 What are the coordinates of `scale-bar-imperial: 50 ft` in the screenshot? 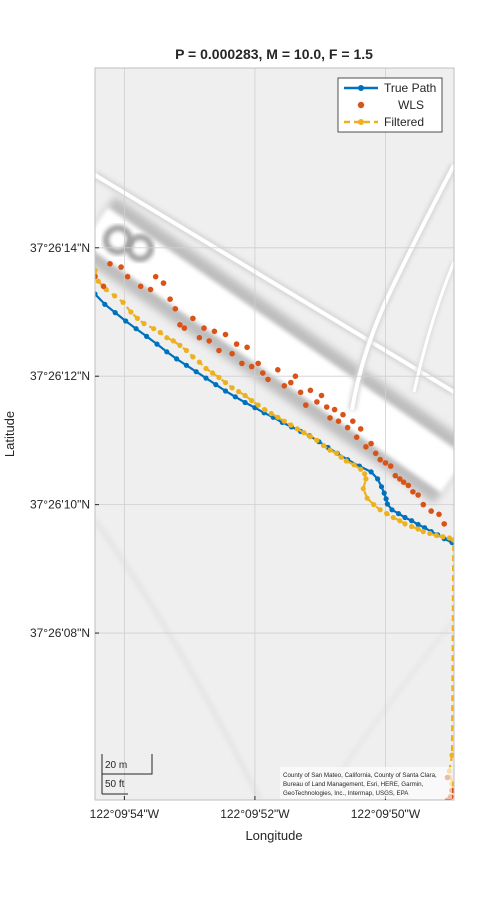 It's located at (115, 784).